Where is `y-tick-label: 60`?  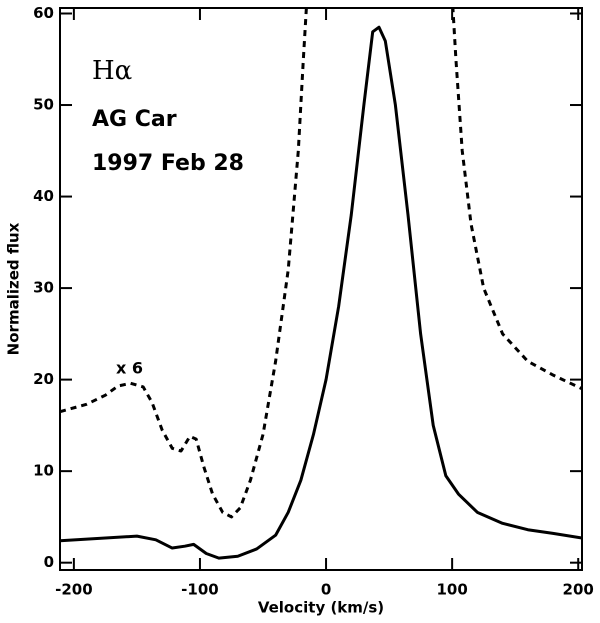 y-tick-label: 60 is located at coordinates (43, 13).